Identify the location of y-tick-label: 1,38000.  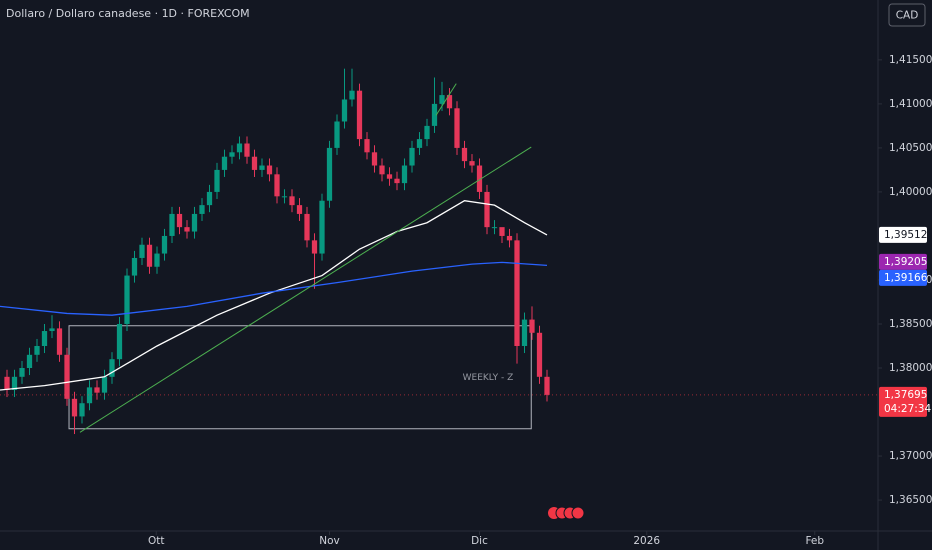
(910, 368).